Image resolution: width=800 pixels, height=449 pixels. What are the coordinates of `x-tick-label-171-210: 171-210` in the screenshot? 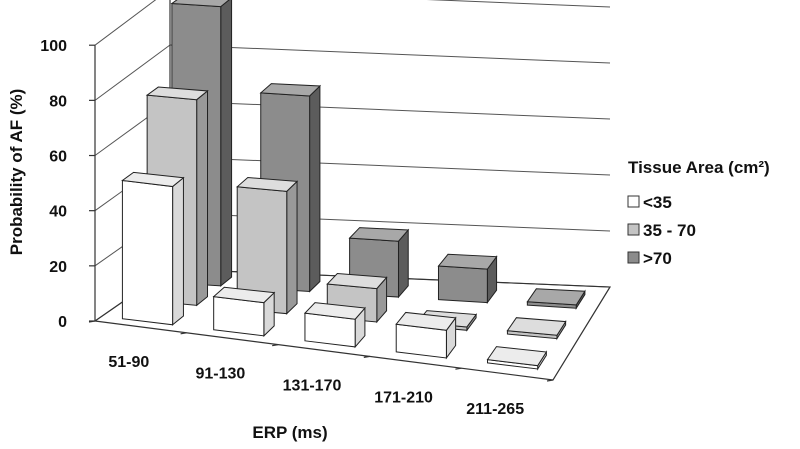 It's located at (403, 397).